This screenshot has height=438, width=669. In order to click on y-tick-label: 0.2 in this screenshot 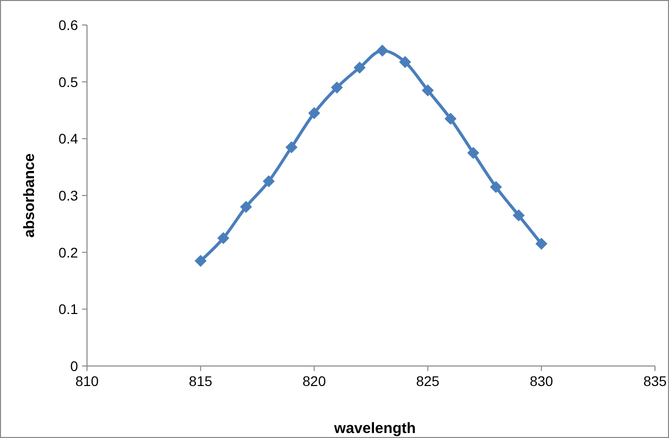, I will do `click(68, 252)`.